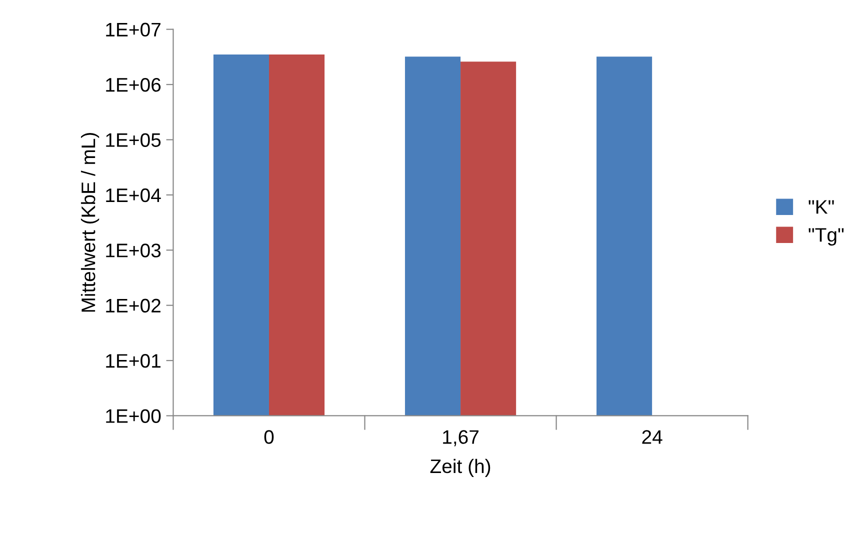 The width and height of the screenshot is (845, 533). Describe the element at coordinates (269, 437) in the screenshot. I see `x-tick-label: 0` at that location.